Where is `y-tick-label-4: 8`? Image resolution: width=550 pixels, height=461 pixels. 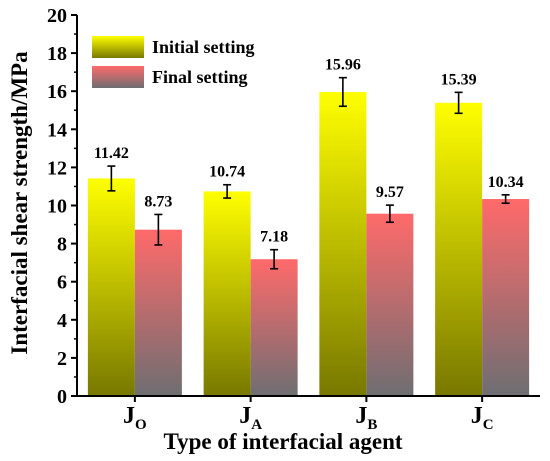
y-tick-label-4: 8 is located at coordinates (62, 245).